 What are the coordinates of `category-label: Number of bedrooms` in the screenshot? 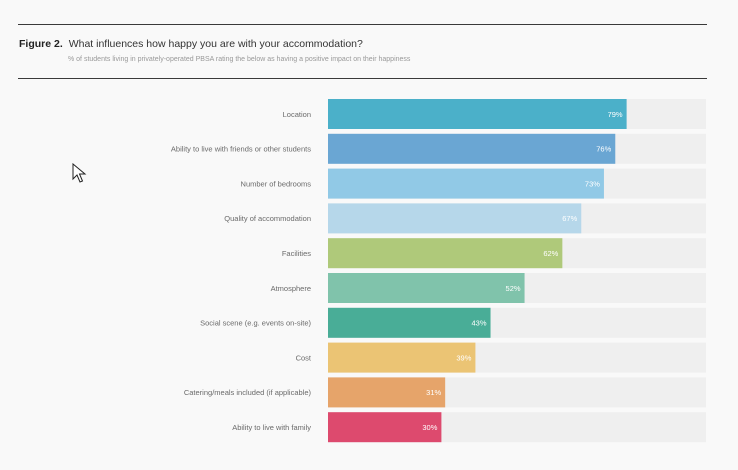 It's located at (276, 183).